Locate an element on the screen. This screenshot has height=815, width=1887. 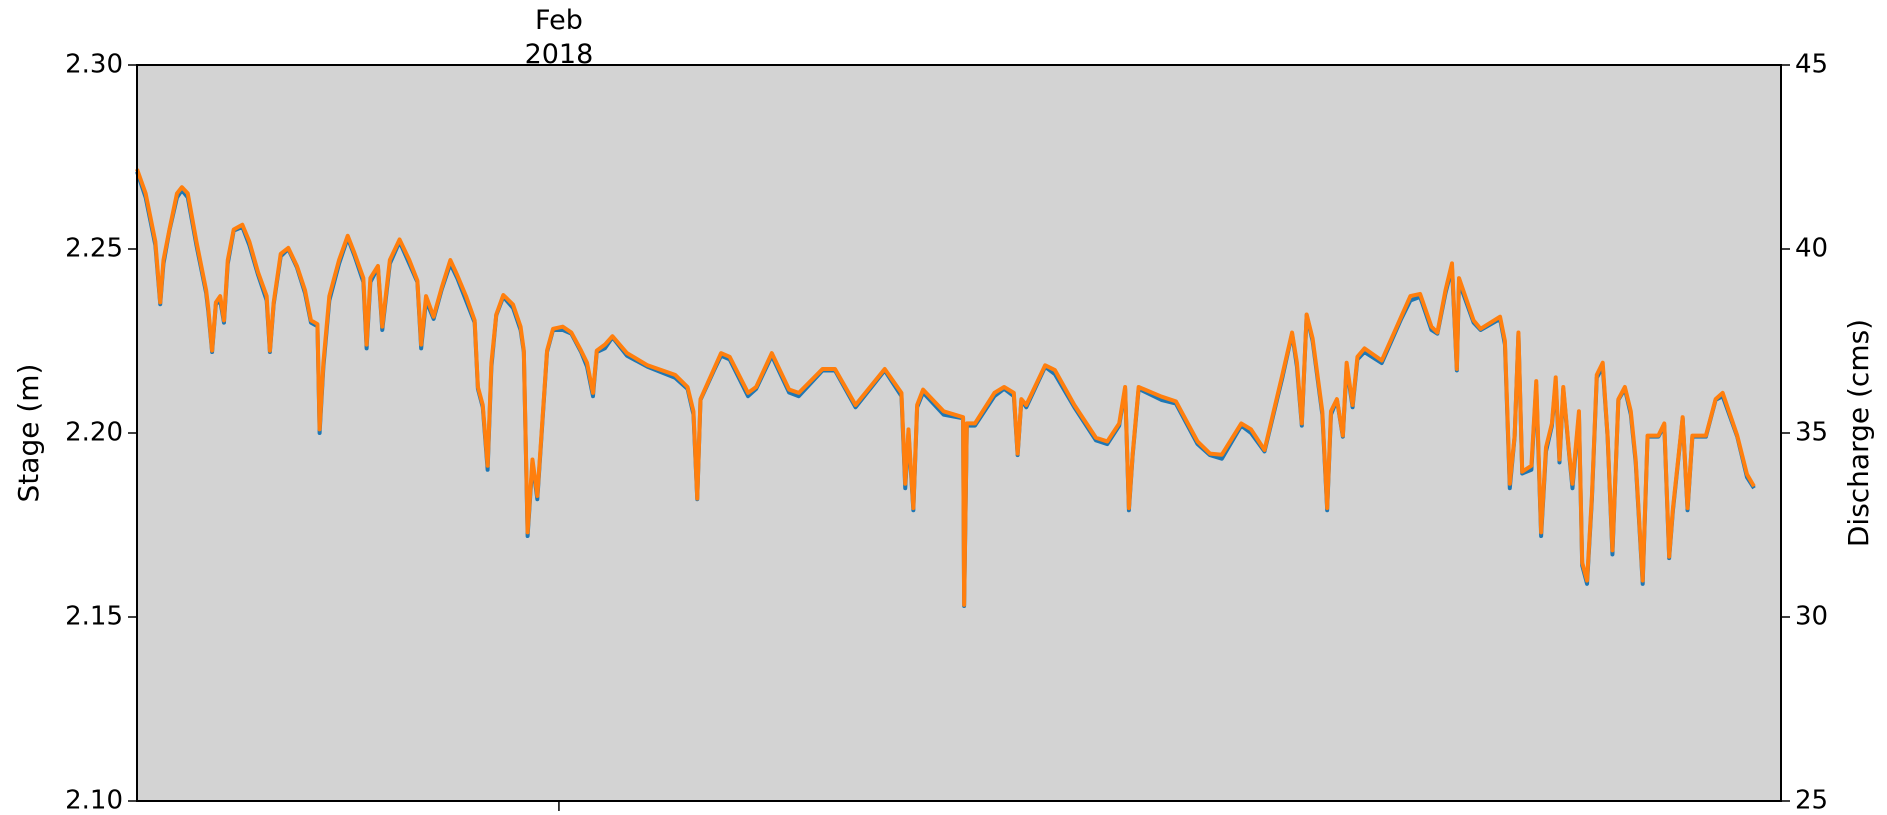
y2-tick-label: 30 is located at coordinates (1811, 617).